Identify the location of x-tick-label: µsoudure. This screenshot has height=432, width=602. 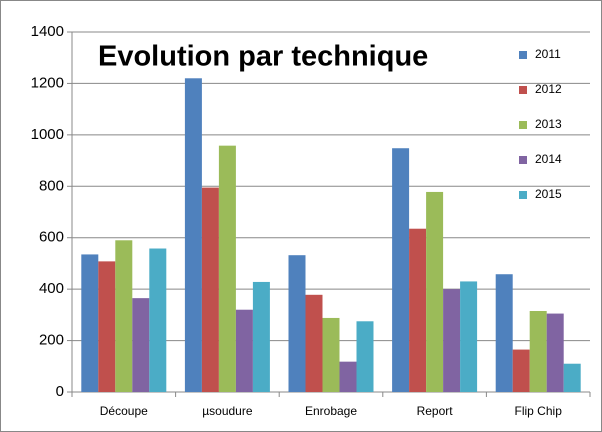
(227, 411).